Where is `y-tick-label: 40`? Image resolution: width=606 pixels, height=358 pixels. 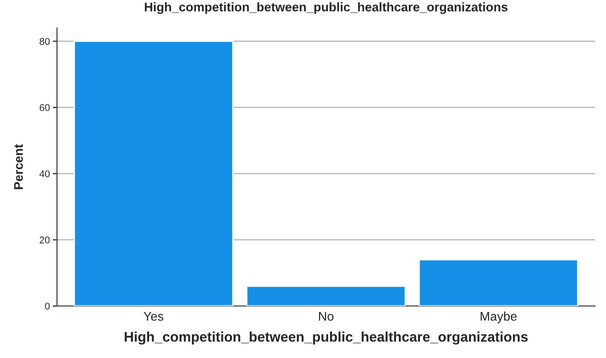
y-tick-label: 40 is located at coordinates (44, 174).